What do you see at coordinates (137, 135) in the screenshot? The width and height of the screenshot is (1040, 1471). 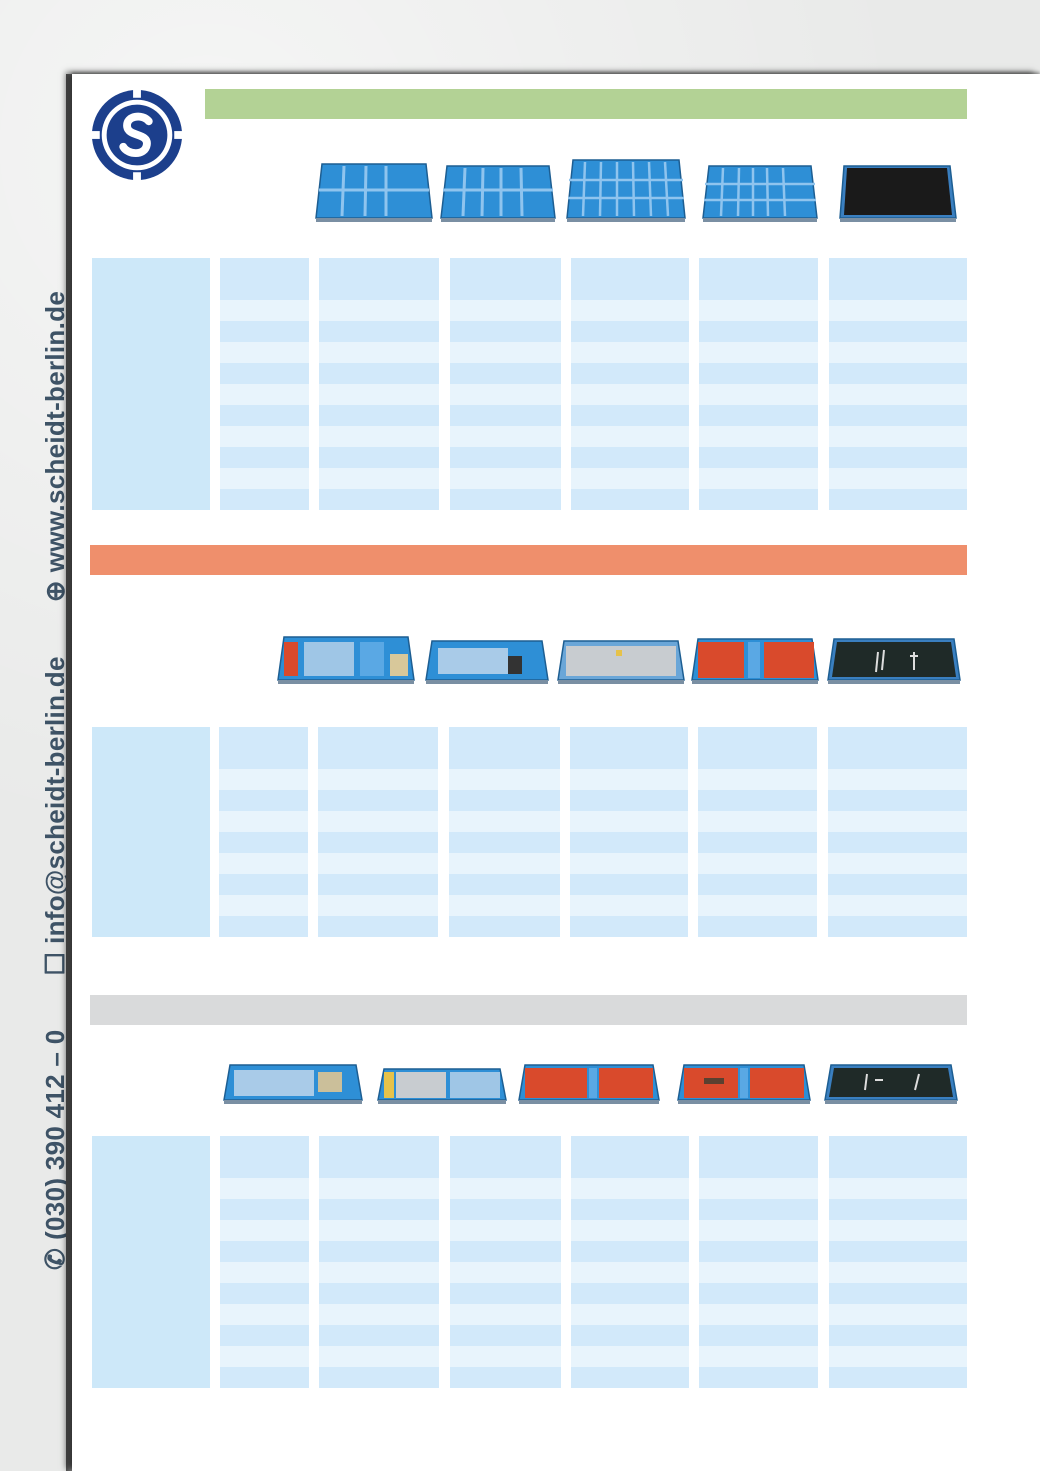 I see `scheidt-s-logo` at bounding box center [137, 135].